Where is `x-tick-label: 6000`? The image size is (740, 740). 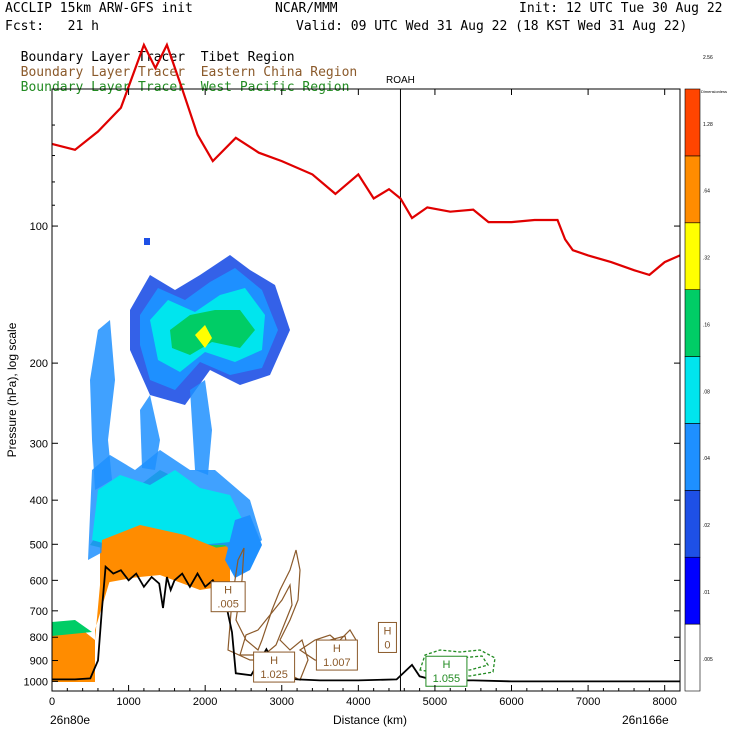 x-tick-label: 6000 is located at coordinates (511, 702).